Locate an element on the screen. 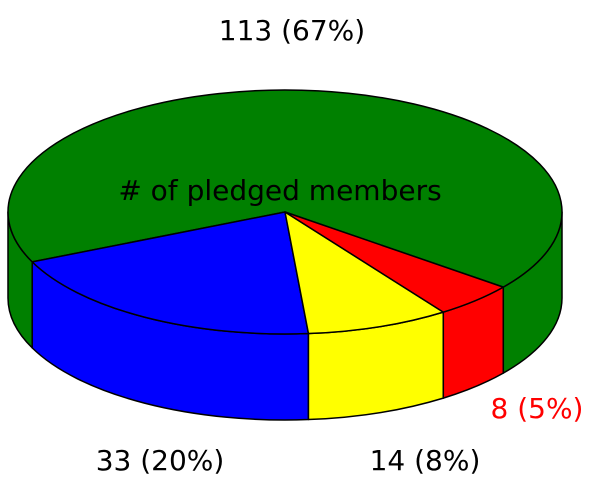  data-label: 33 (20%) is located at coordinates (160, 460).